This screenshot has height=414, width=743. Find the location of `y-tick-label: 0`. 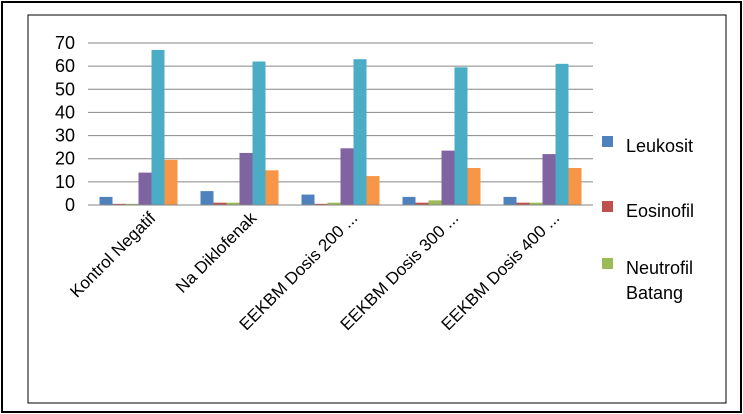

y-tick-label: 0 is located at coordinates (70, 205).